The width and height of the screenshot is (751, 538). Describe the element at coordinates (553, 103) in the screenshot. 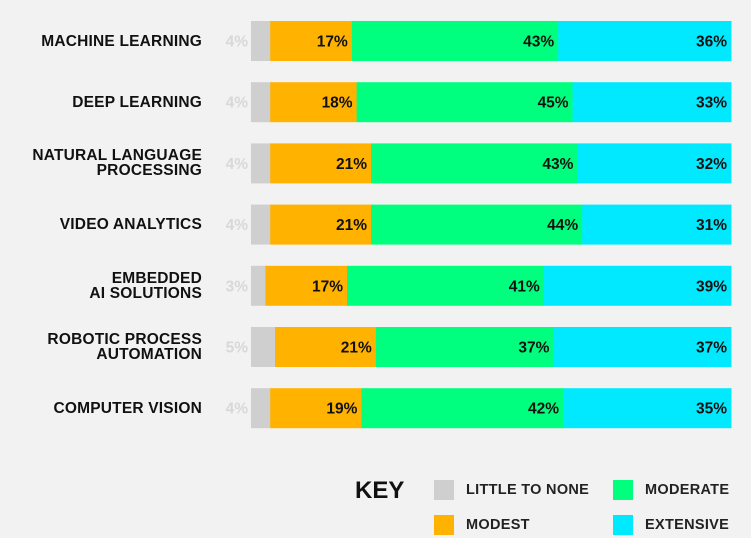

I see `data-label: 45%` at that location.